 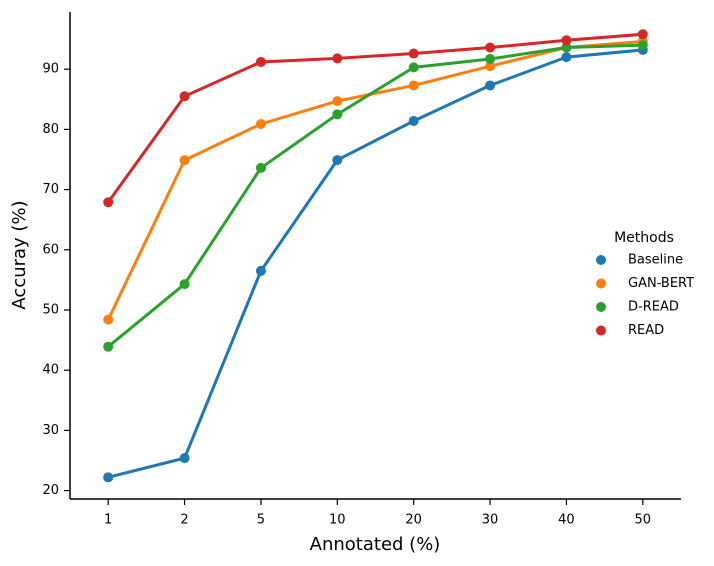 What do you see at coordinates (653, 307) in the screenshot?
I see `legend-label: D-READ` at bounding box center [653, 307].